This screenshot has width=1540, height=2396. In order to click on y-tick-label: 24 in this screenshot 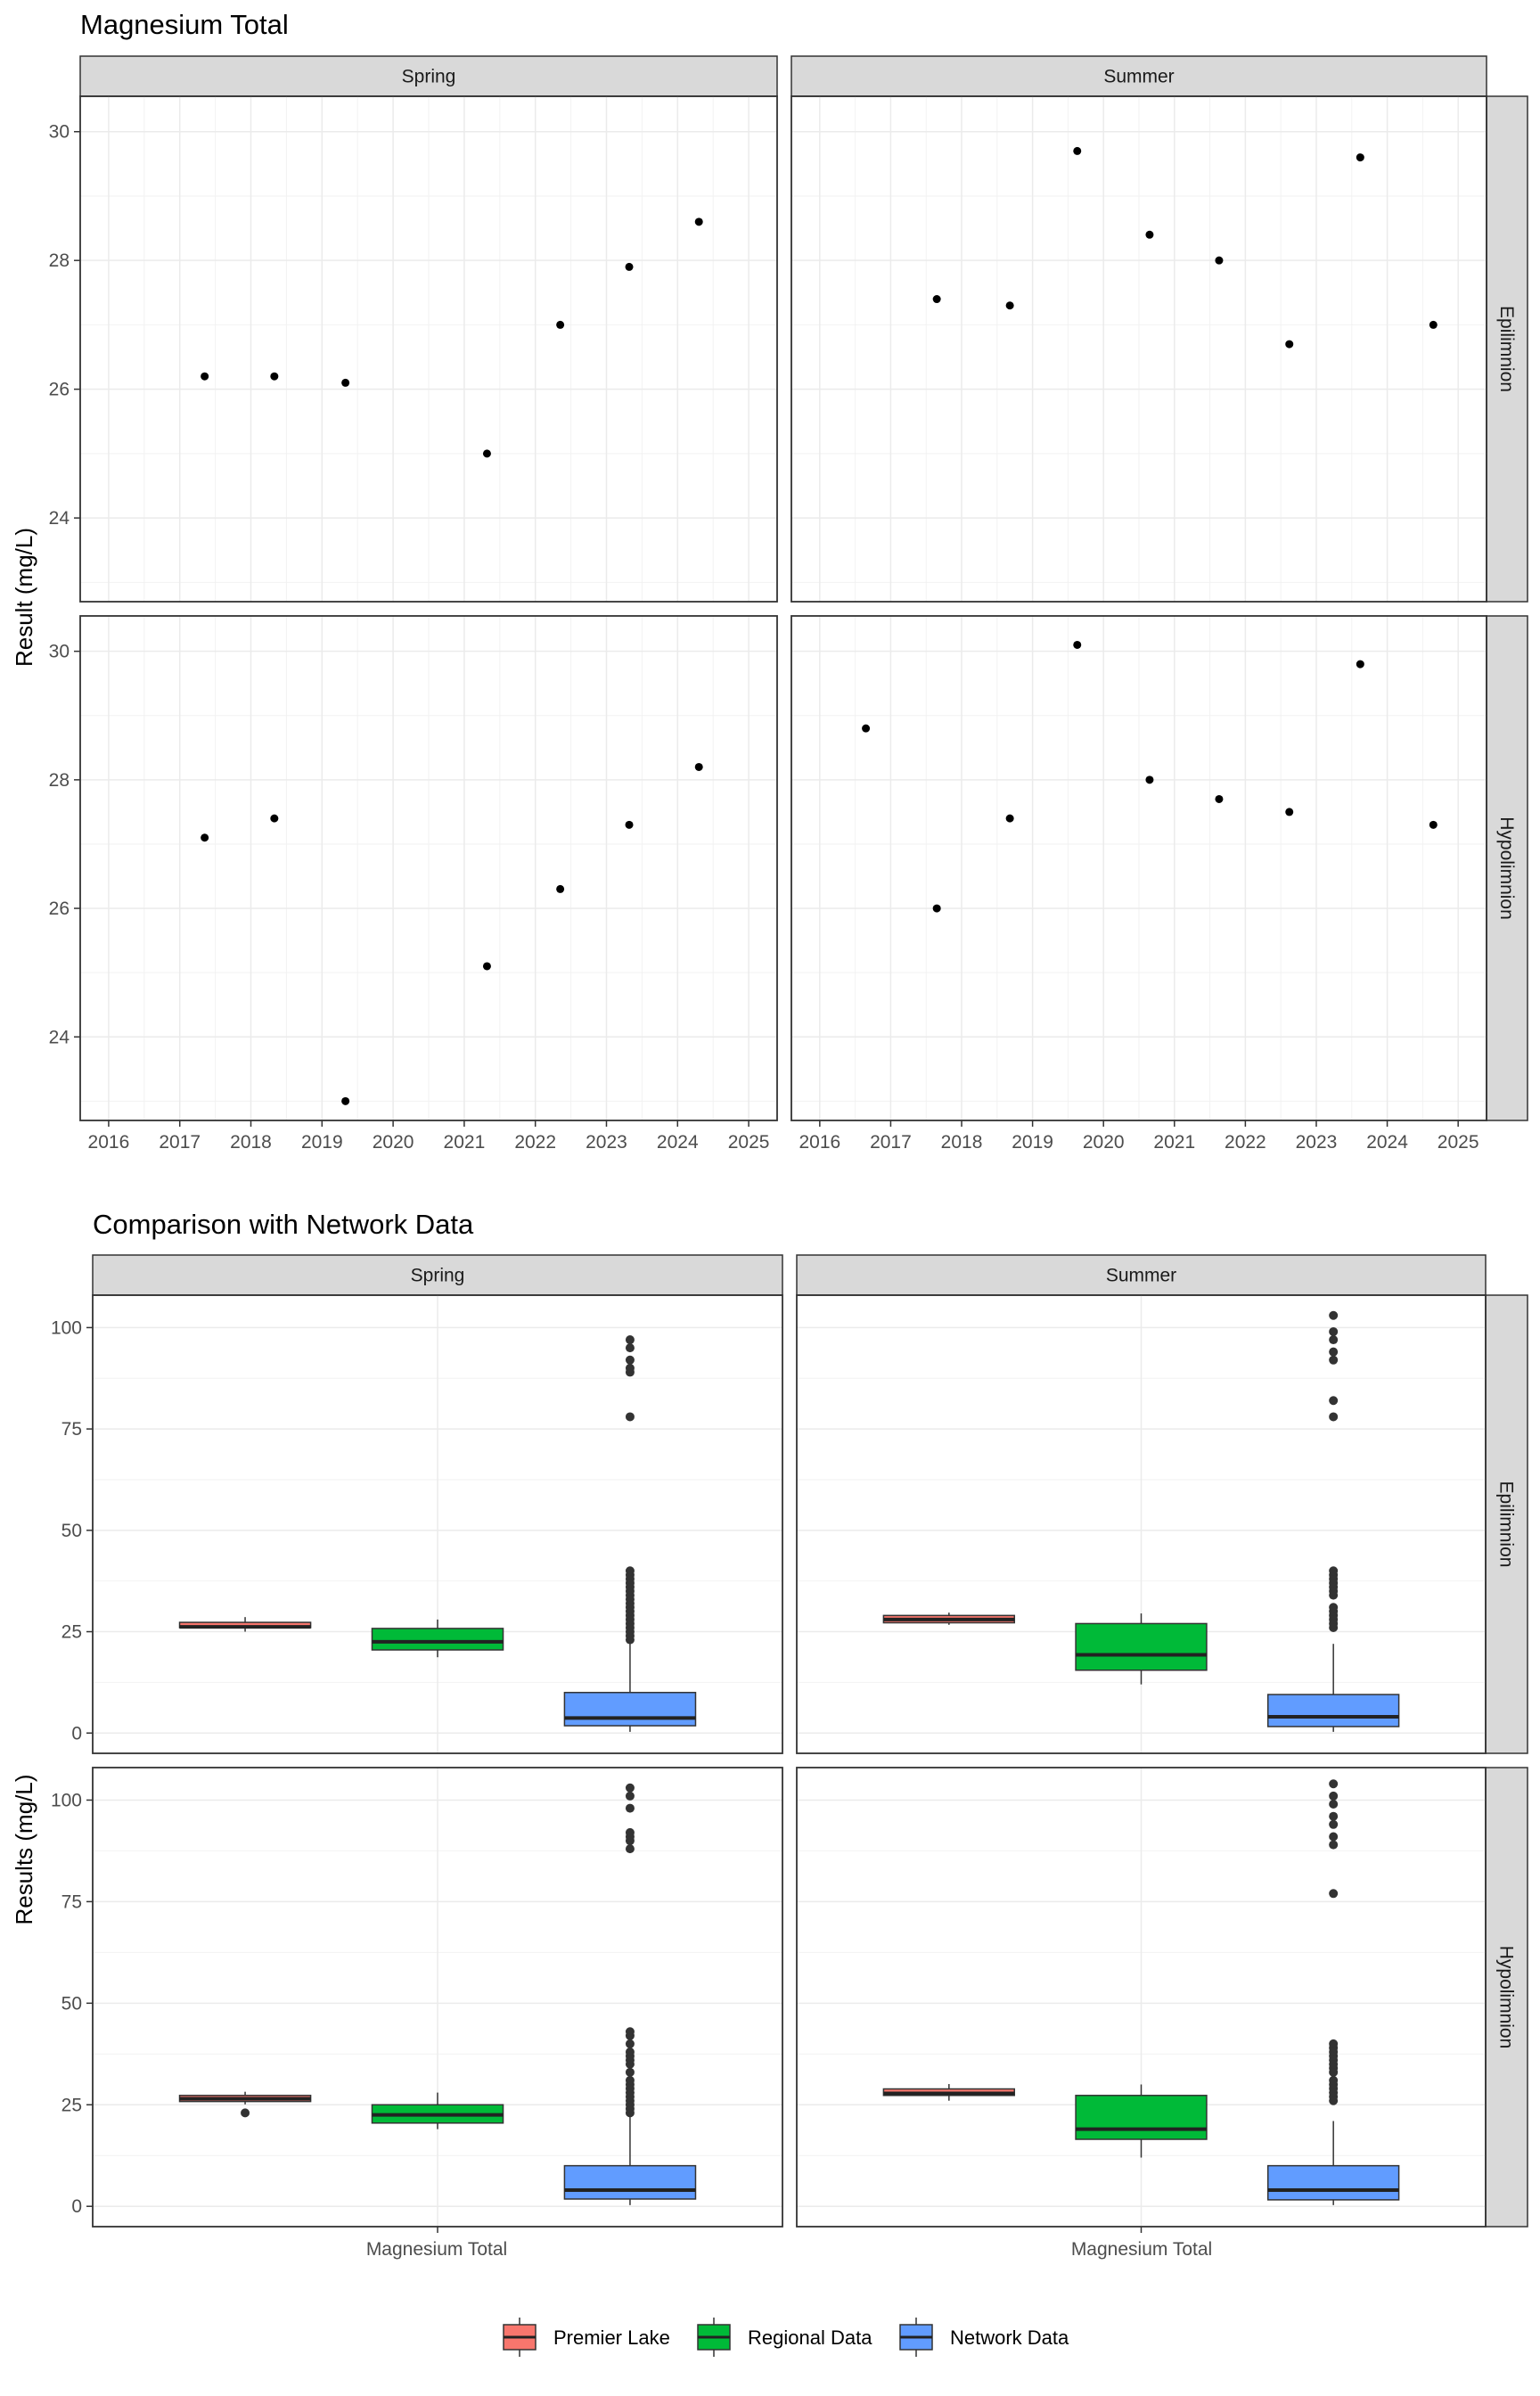, I will do `click(59, 518)`.